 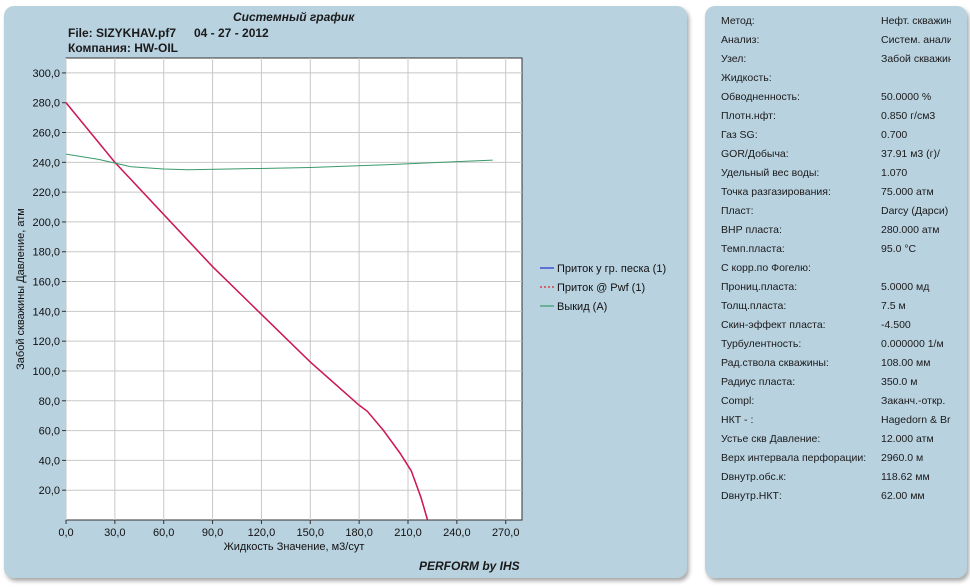 What do you see at coordinates (916, 59) in the screenshot?
I see `property-value: Забой скважины` at bounding box center [916, 59].